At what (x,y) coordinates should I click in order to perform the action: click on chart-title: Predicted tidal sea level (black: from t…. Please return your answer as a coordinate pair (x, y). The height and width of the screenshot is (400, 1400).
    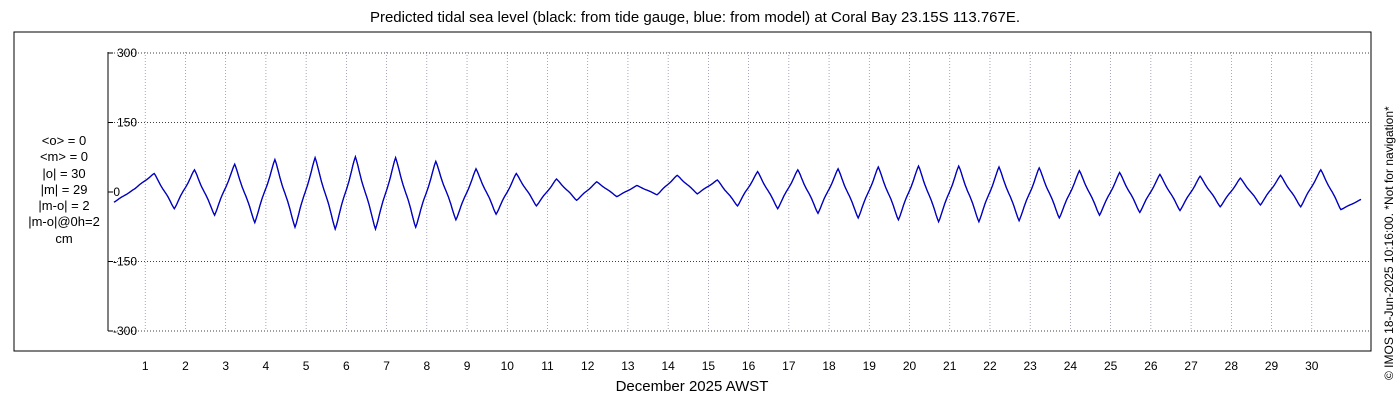
    Looking at the image, I should click on (695, 17).